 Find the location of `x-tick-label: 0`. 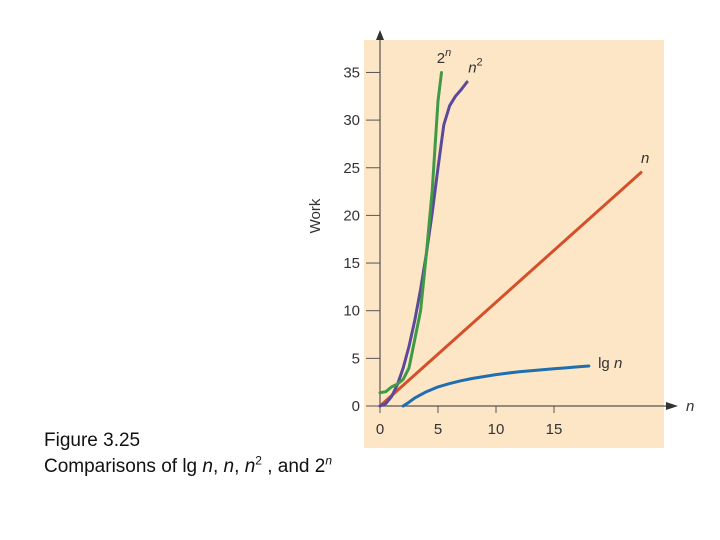

x-tick-label: 0 is located at coordinates (380, 429).